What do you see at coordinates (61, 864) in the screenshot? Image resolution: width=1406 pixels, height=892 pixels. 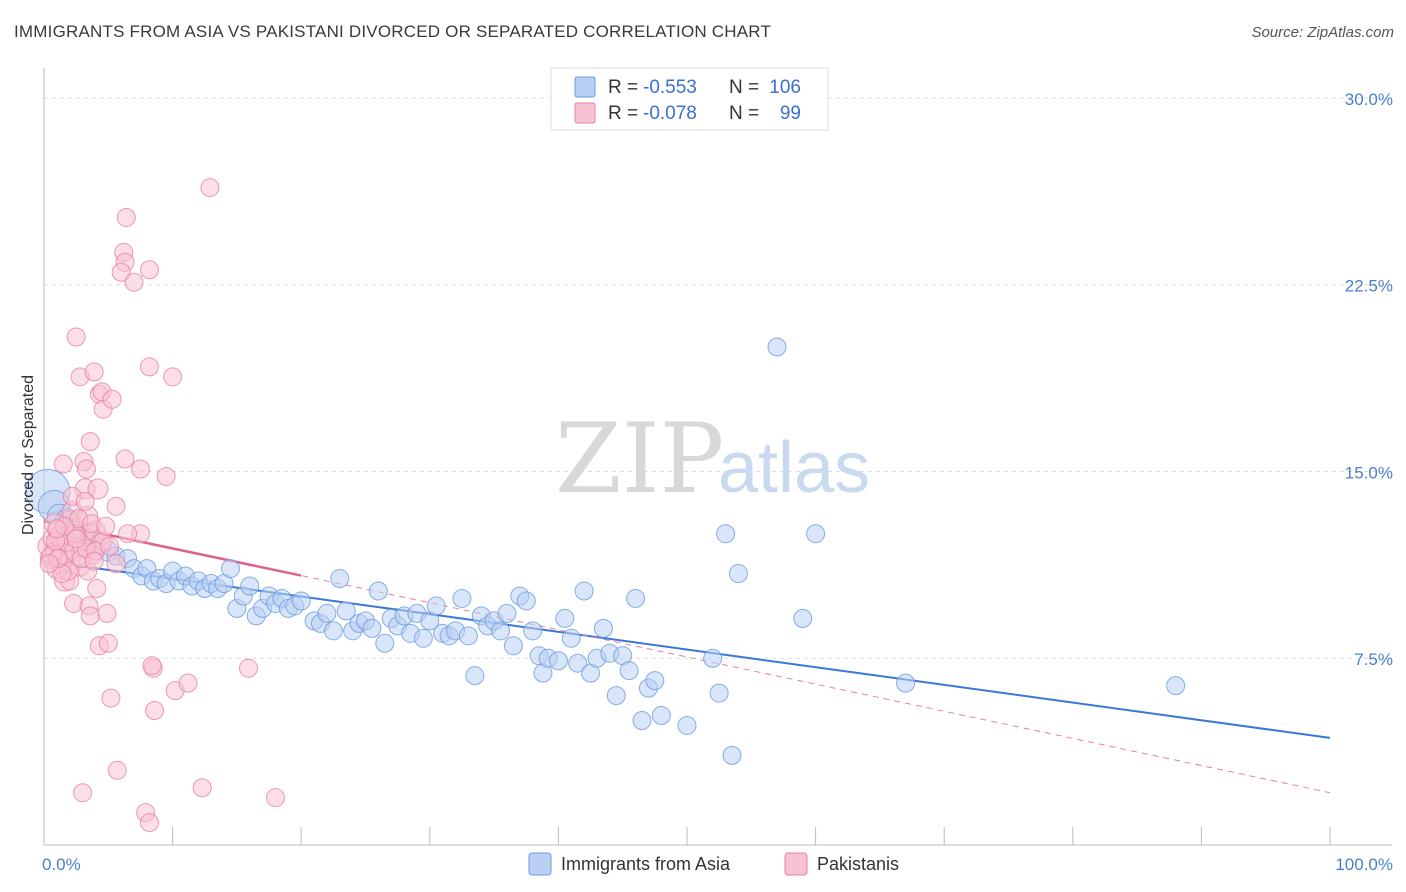 I see `x-tick-label-0: 0.0%` at bounding box center [61, 864].